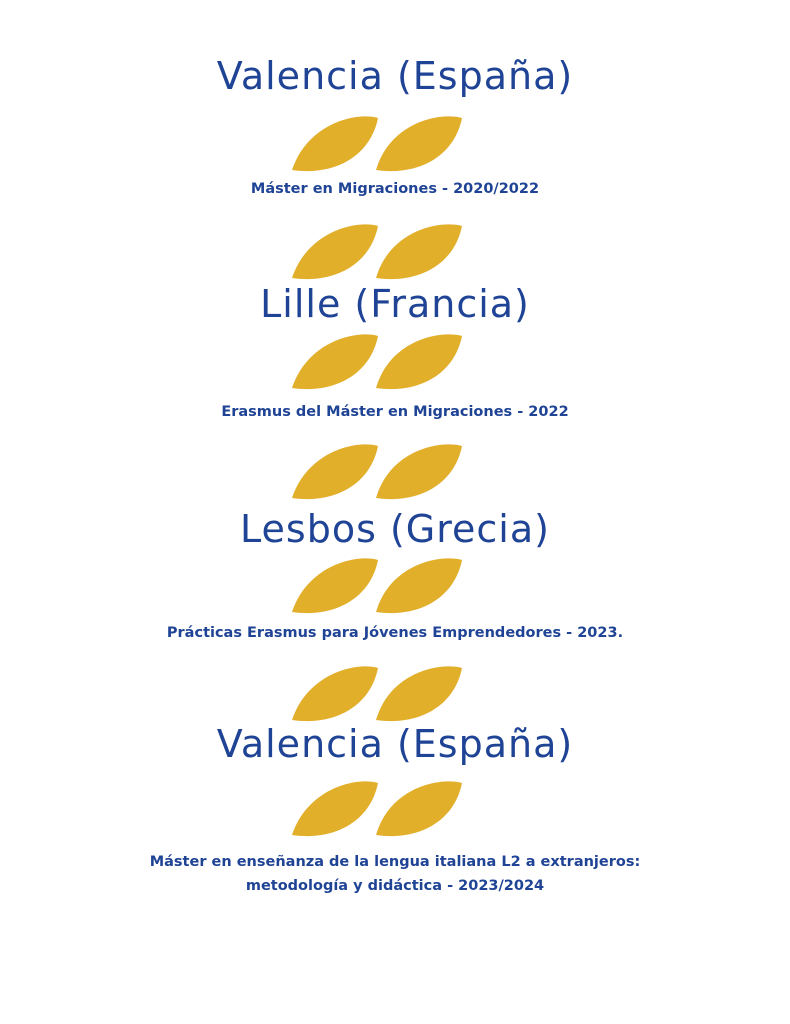  What do you see at coordinates (395, 529) in the screenshot?
I see `city-heading: Lesbos (Grecia)` at bounding box center [395, 529].